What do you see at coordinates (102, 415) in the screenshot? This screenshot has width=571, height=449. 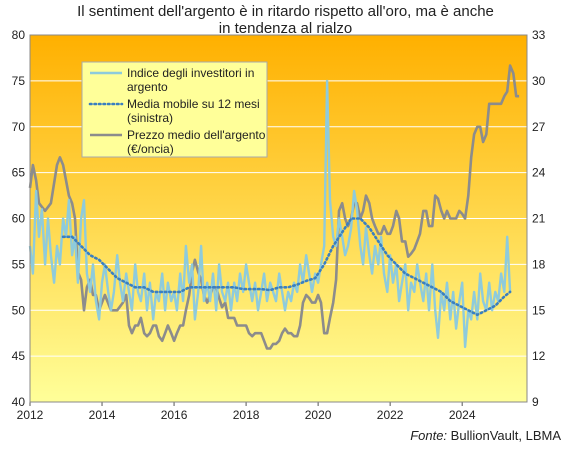 I see `x-tick-label: 2014` at bounding box center [102, 415].